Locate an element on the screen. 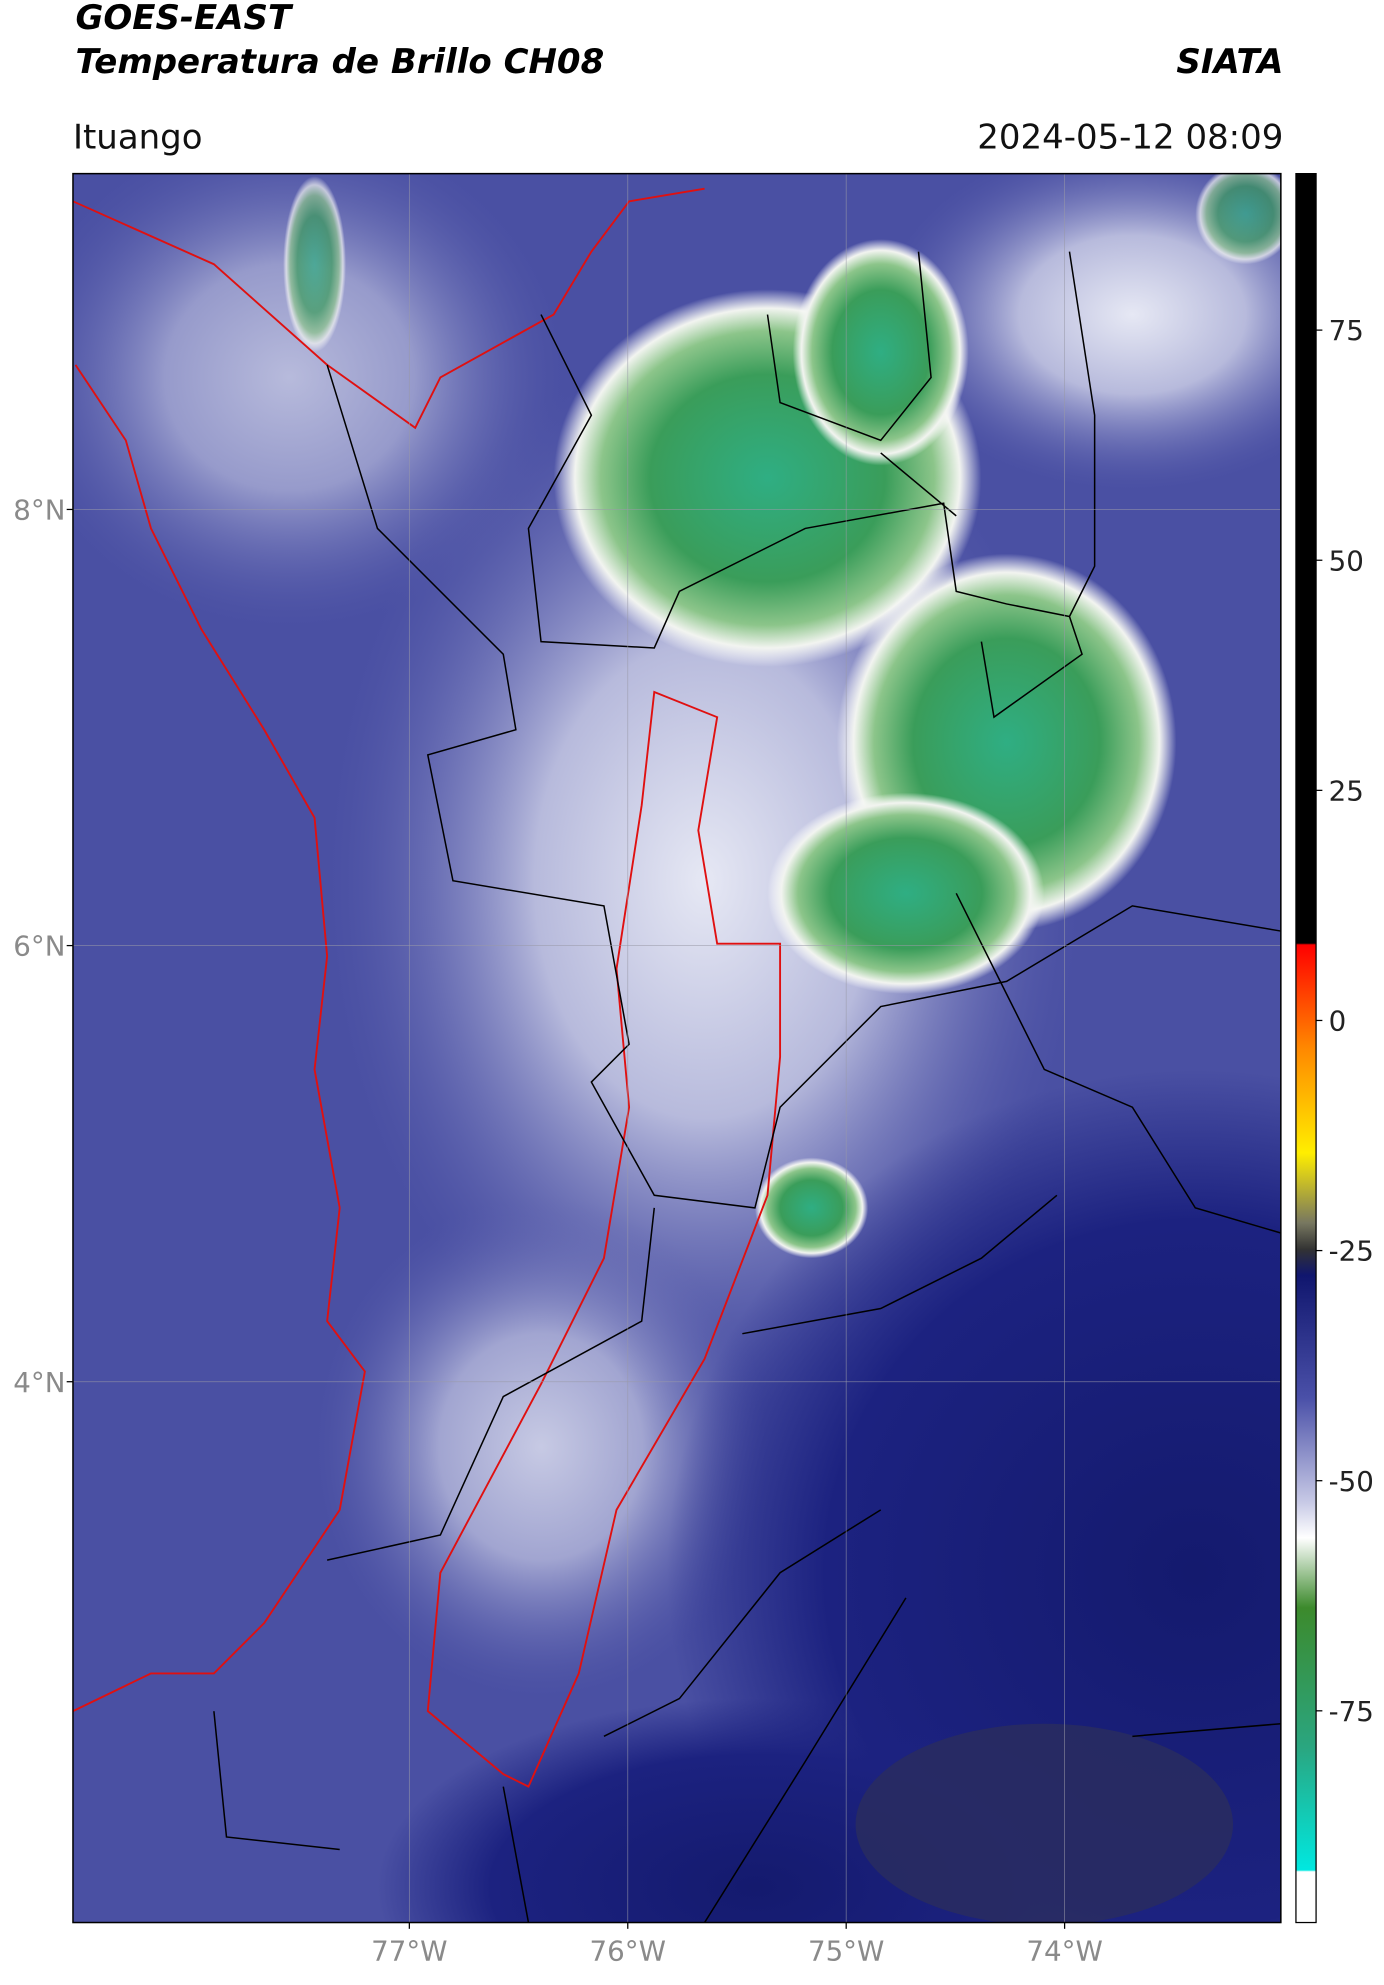 This screenshot has height=1985, width=1384. colorbar is located at coordinates (1306, 1048).